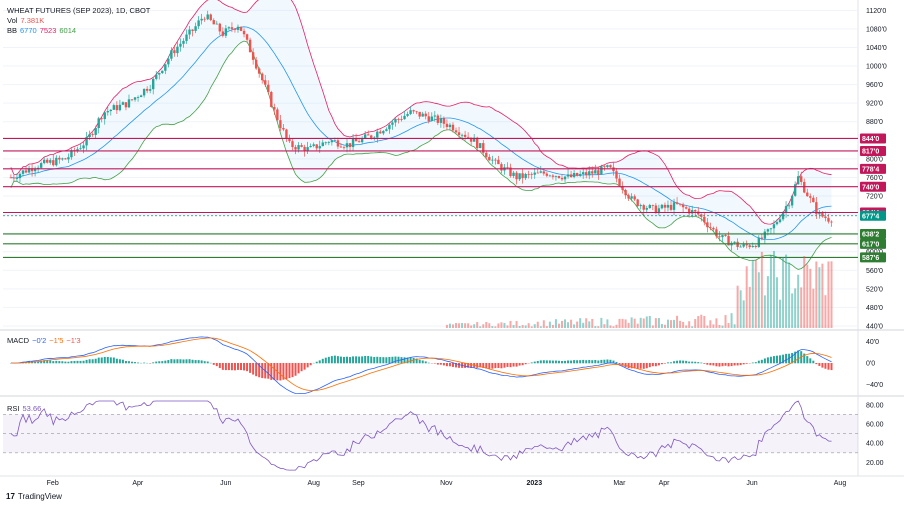 This screenshot has height=506, width=904. What do you see at coordinates (876, 67) in the screenshot?
I see `y-tick-label-main: 1000'0` at bounding box center [876, 67].